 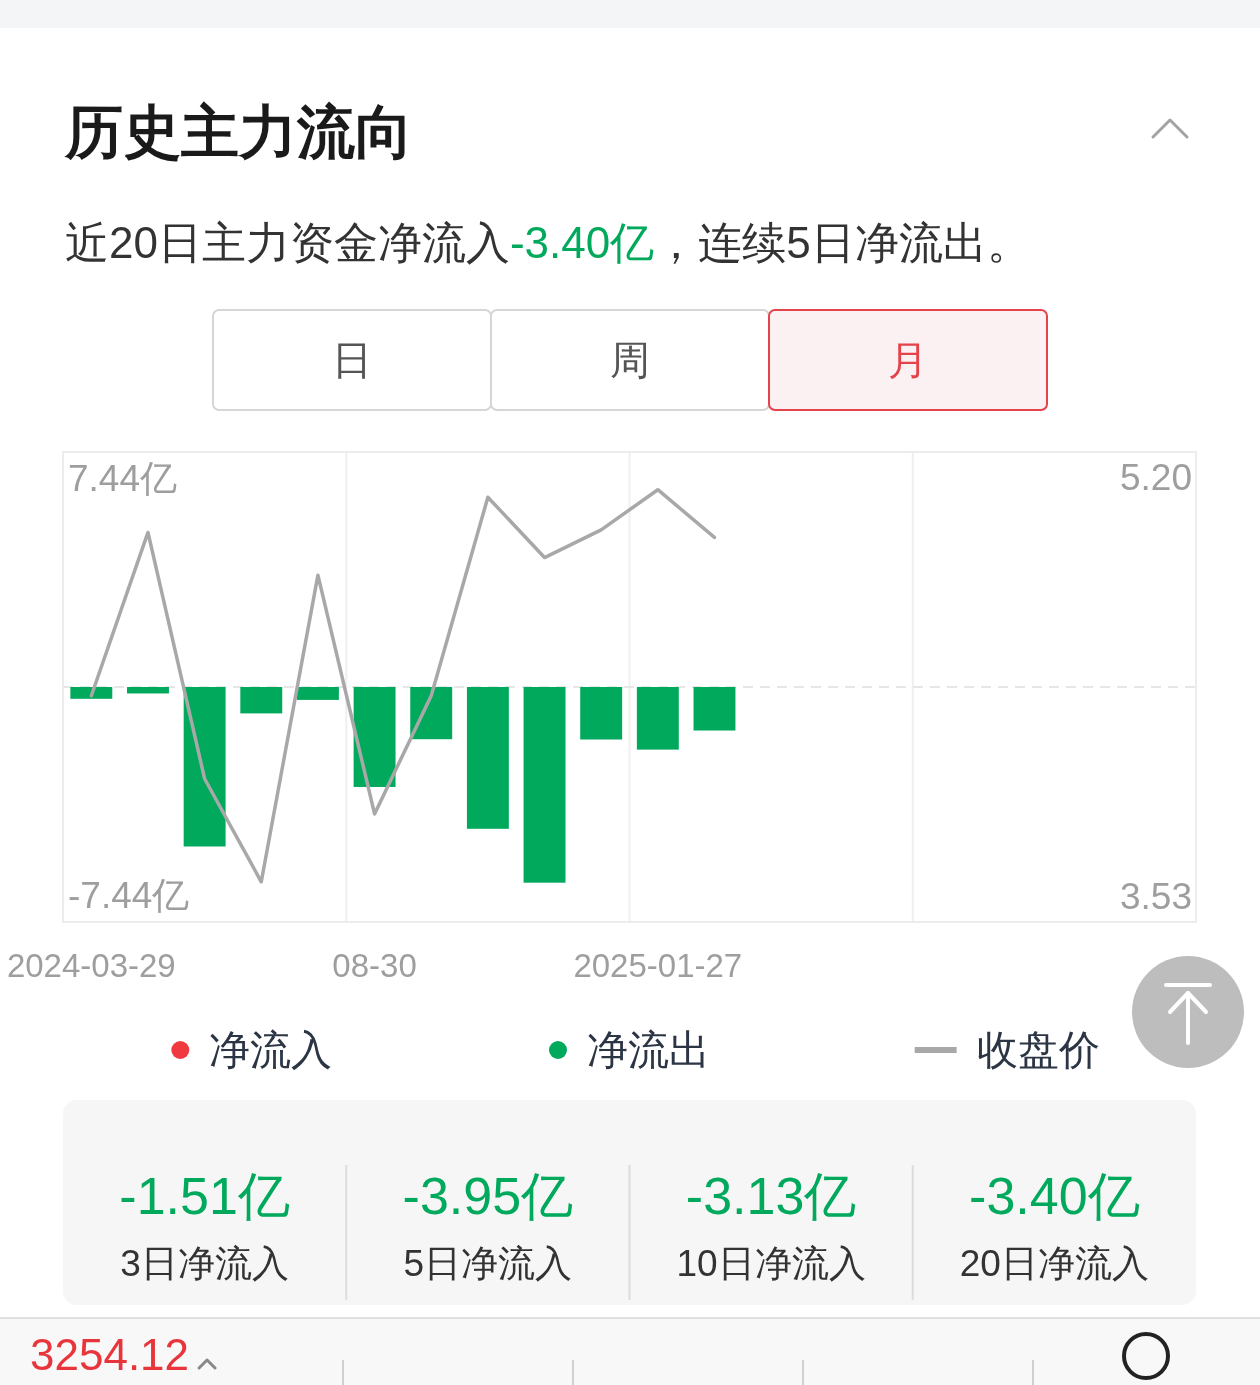 I want to click on y-tick-label: -7.44亿, so click(x=129, y=896).